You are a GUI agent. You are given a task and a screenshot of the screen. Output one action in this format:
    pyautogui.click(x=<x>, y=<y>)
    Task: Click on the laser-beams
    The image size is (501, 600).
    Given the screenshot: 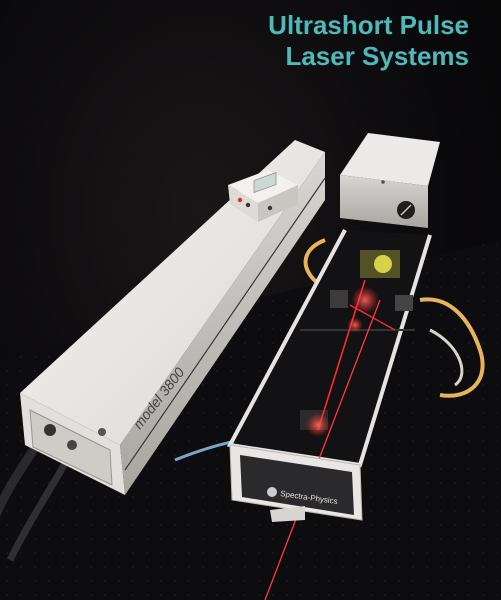 What is the action you would take?
    pyautogui.click(x=330, y=439)
    